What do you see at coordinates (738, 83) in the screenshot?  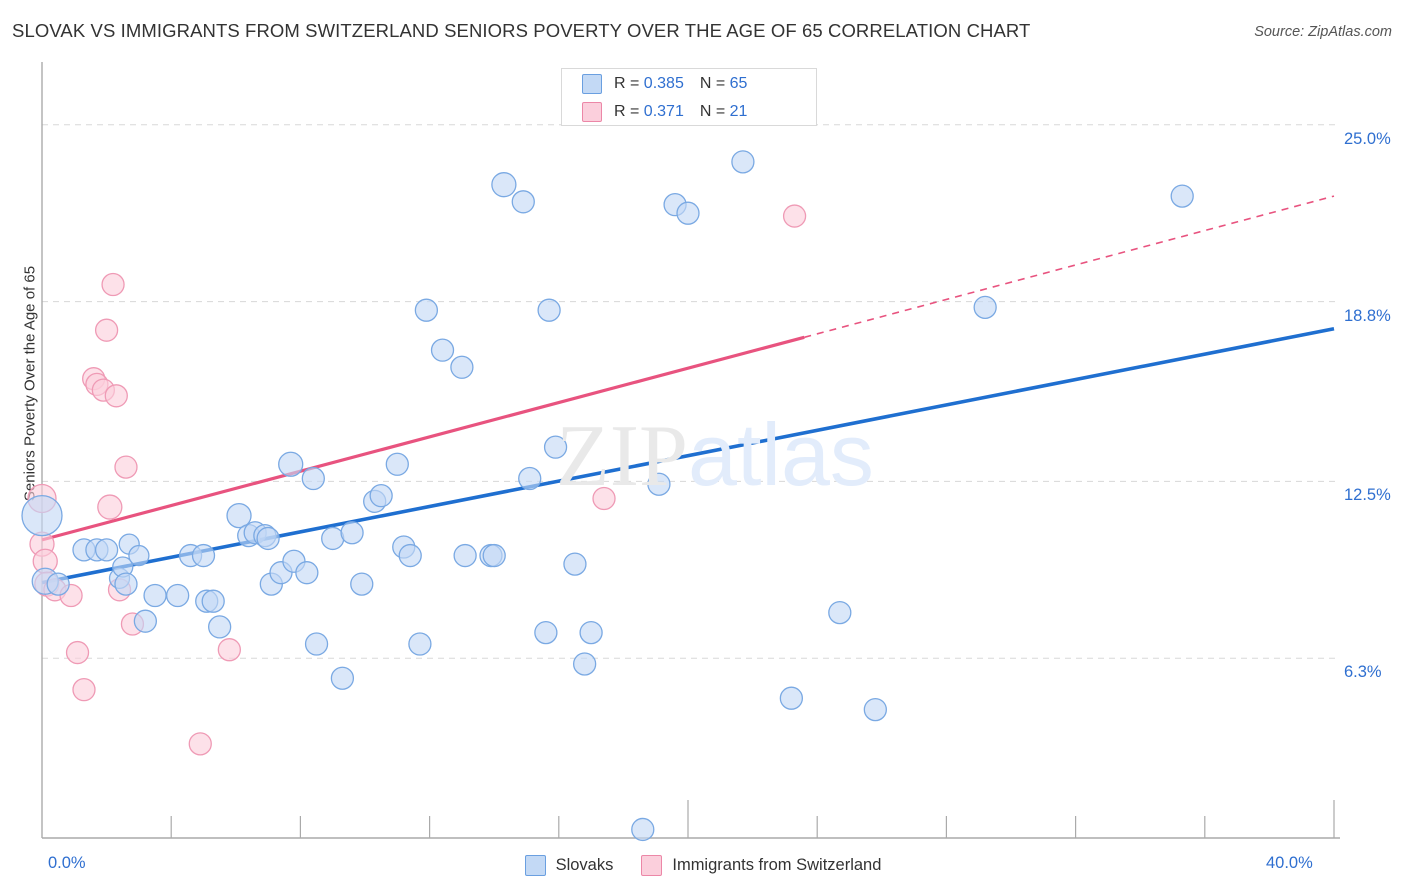 I see `n-value-blue: 65` at bounding box center [738, 83].